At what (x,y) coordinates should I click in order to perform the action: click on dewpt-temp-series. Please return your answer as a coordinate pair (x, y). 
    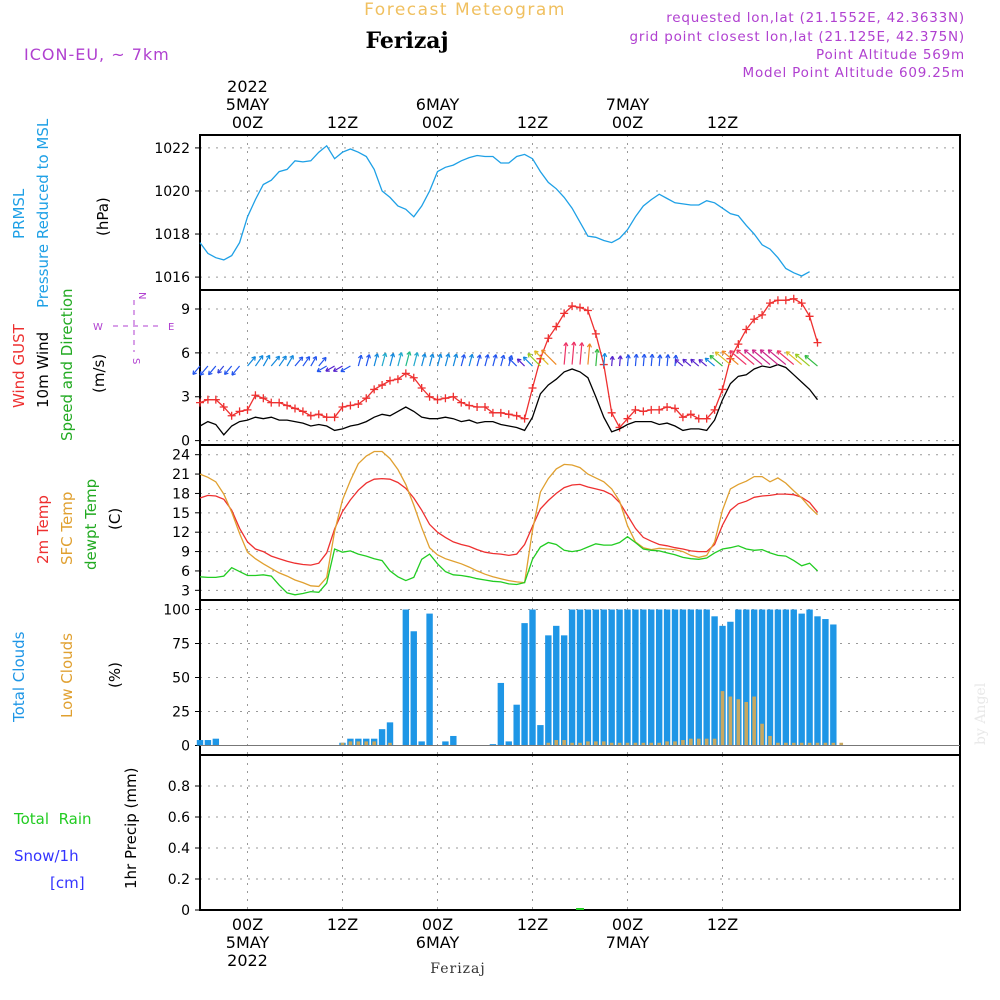
    Looking at the image, I should click on (508, 565).